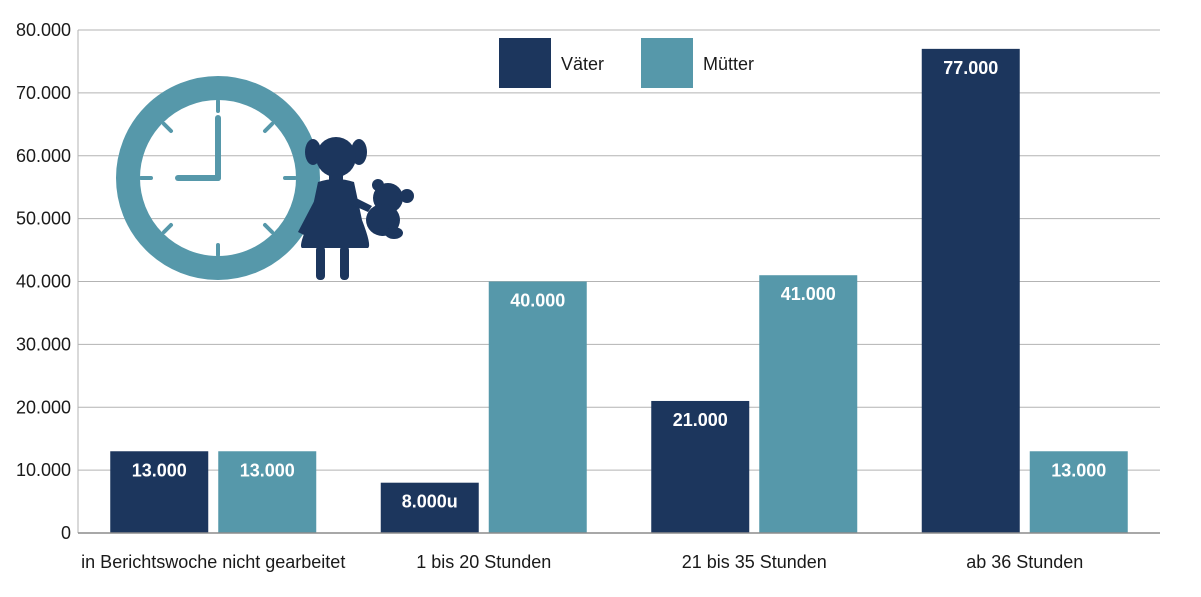 The width and height of the screenshot is (1201, 597). I want to click on y-tick-label: 30.000, so click(43, 344).